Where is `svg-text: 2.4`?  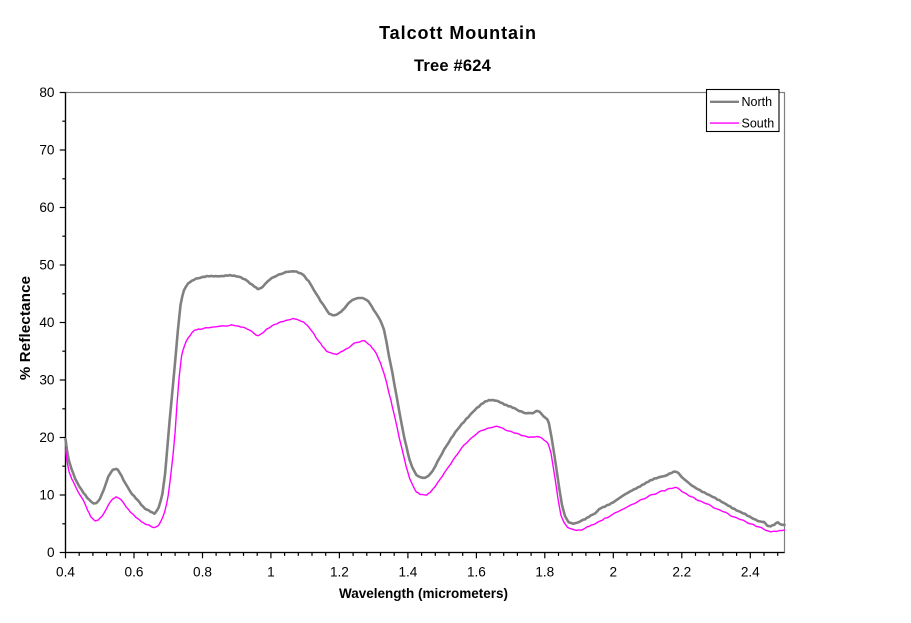
svg-text: 2.4 is located at coordinates (750, 572).